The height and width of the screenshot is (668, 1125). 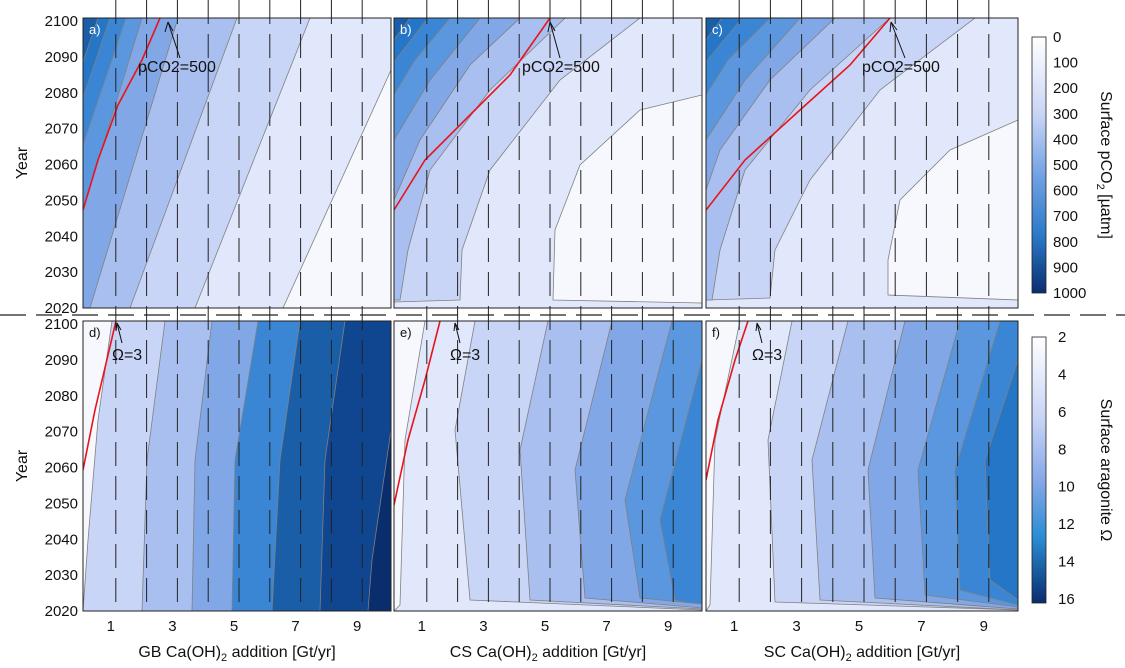 I want to click on pco2-tick: 600, so click(x=1065, y=191).